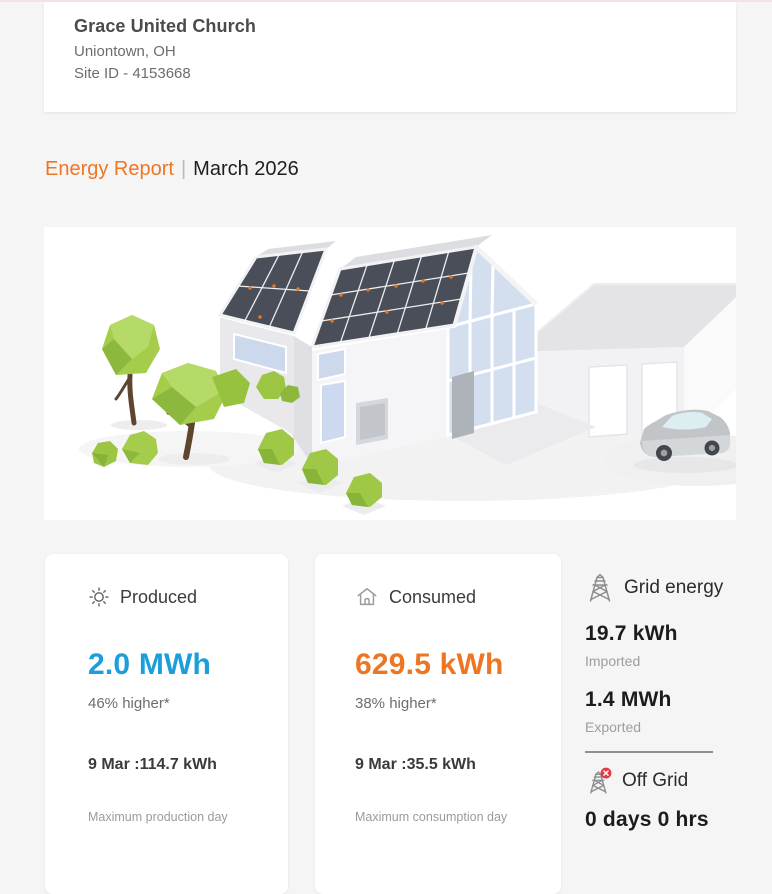  What do you see at coordinates (613, 727) in the screenshot?
I see `grid-exported-label: Exported` at bounding box center [613, 727].